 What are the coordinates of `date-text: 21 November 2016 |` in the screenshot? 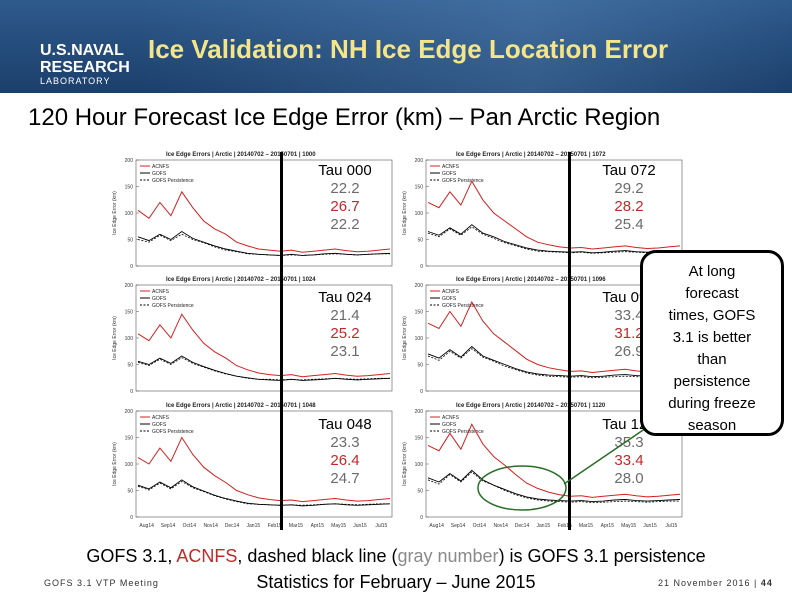 It's located at (708, 583).